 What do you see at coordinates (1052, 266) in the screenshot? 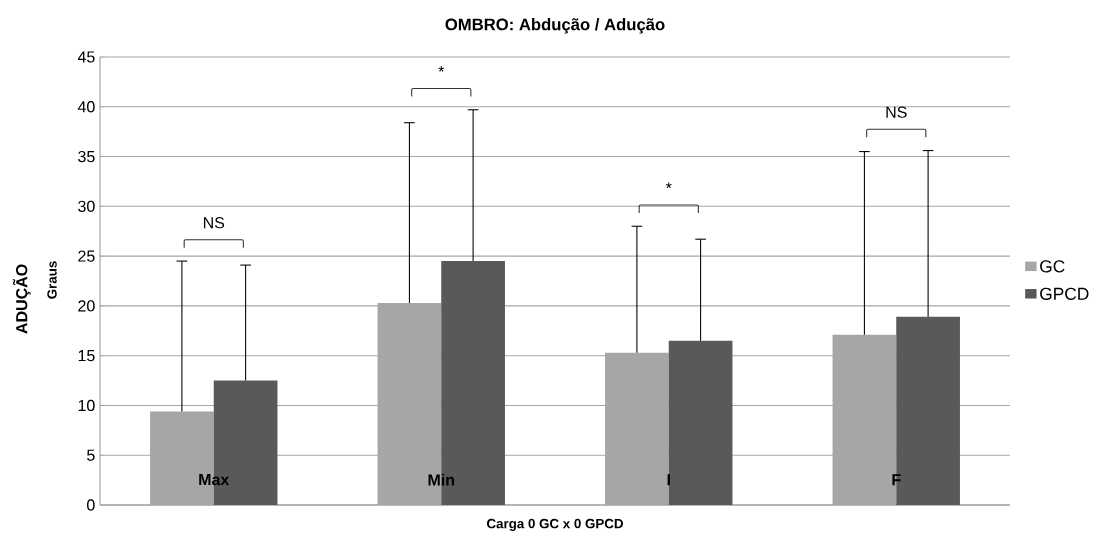
I see `legend-label: GC` at bounding box center [1052, 266].